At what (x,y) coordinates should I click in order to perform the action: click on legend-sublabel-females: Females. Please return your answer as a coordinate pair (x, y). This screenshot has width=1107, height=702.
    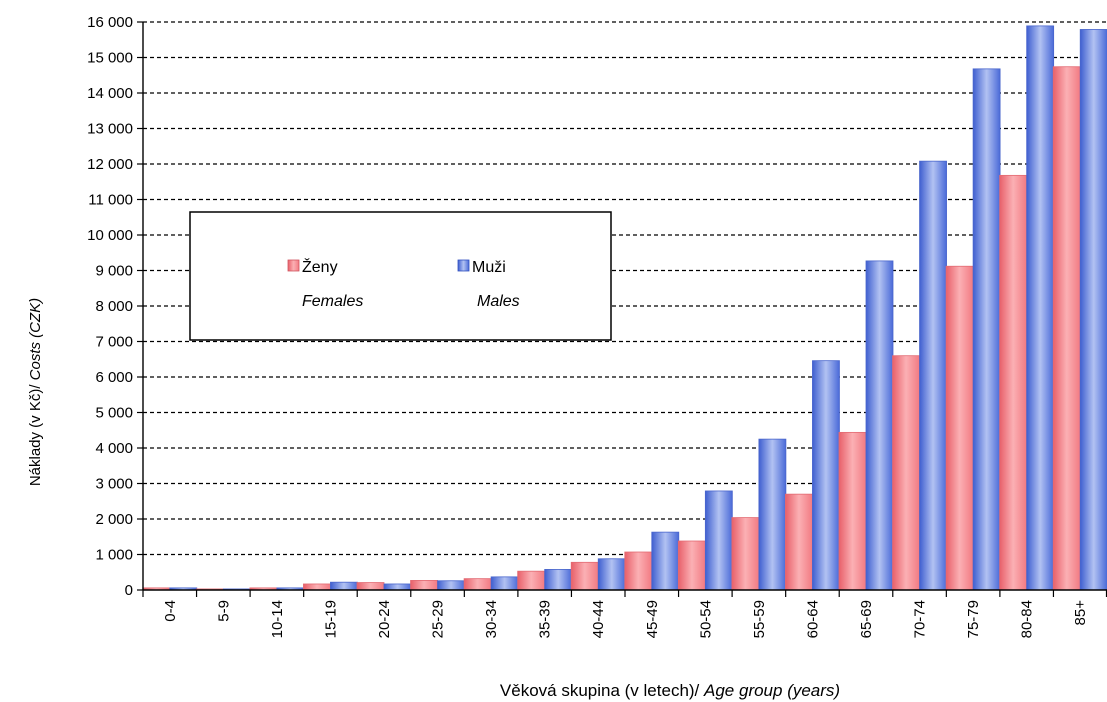
    Looking at the image, I should click on (332, 301).